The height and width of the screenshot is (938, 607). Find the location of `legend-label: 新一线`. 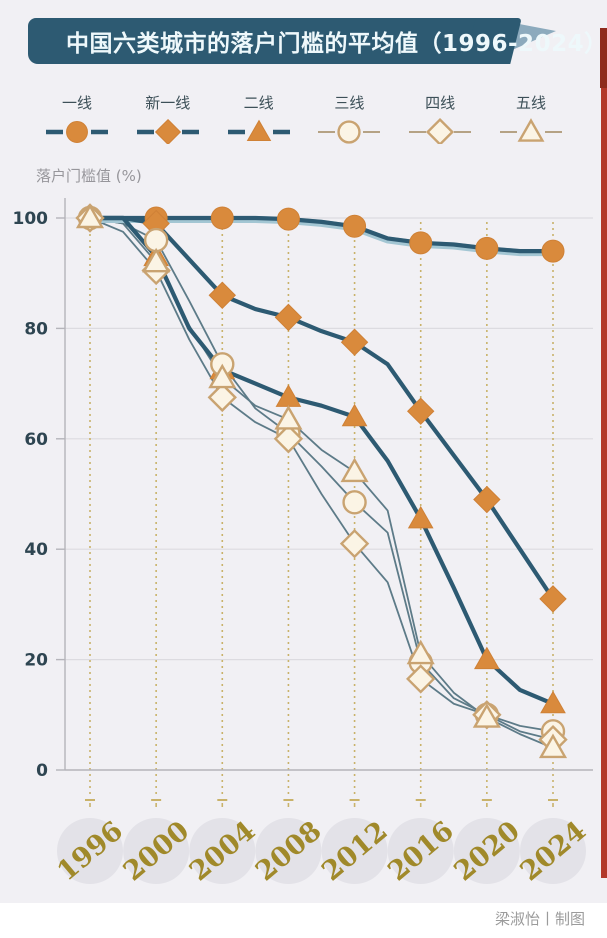

legend-label: 新一线 is located at coordinates (168, 103).